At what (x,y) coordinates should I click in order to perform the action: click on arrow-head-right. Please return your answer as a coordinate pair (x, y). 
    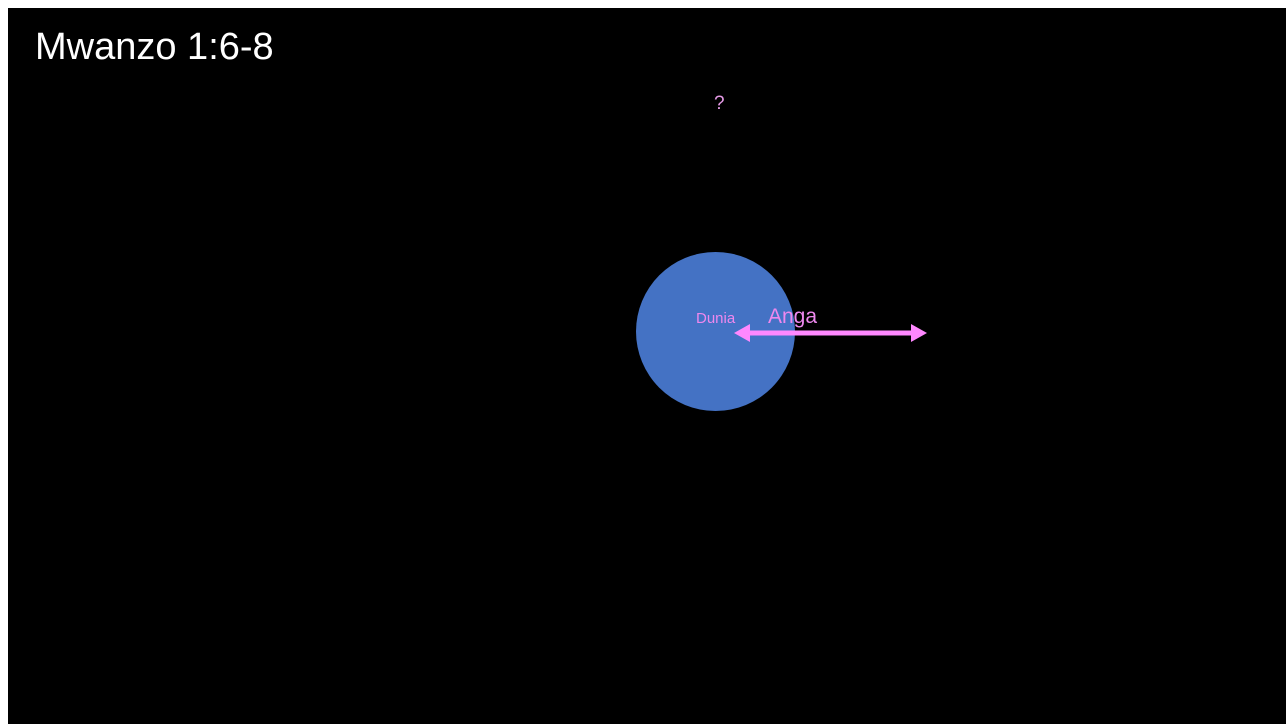
    Looking at the image, I should click on (919, 333).